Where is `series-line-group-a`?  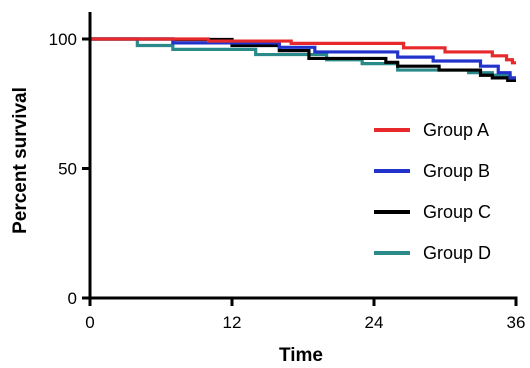 series-line-group-a is located at coordinates (303, 51).